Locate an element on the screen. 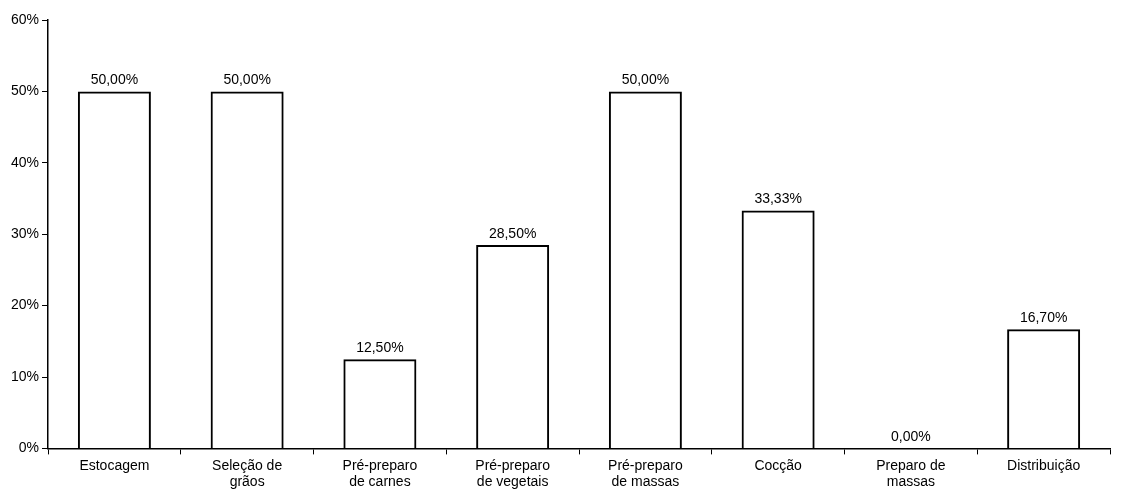 The height and width of the screenshot is (498, 1122). y-tick-label: 60% is located at coordinates (25, 18).